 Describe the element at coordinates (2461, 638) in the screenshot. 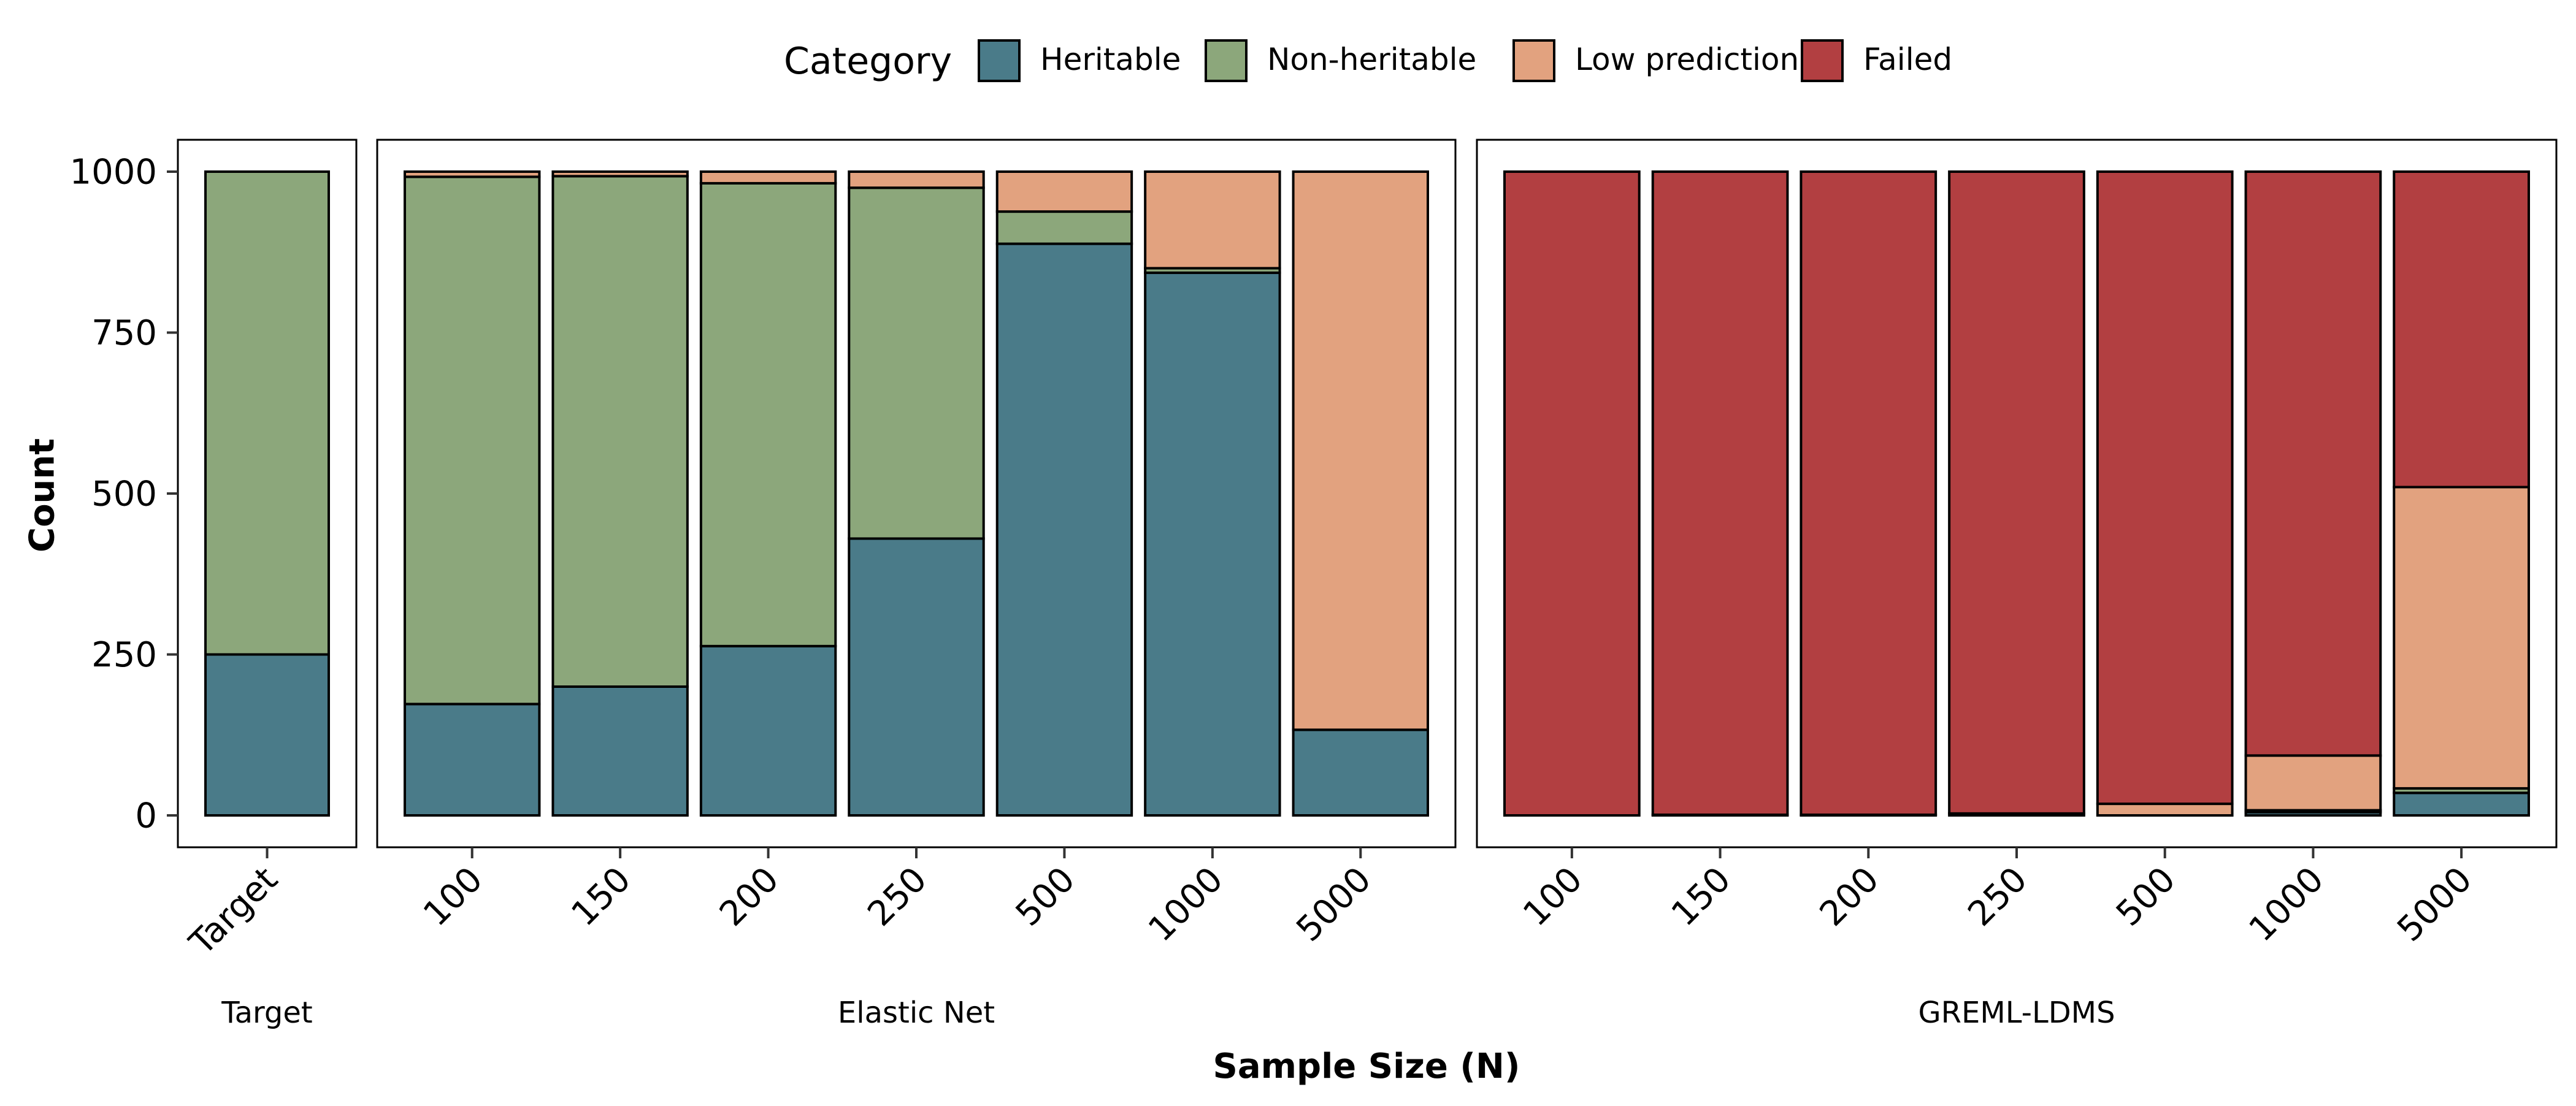

I see `bar-segment-greml-ldms-5000-low-prediction` at that location.